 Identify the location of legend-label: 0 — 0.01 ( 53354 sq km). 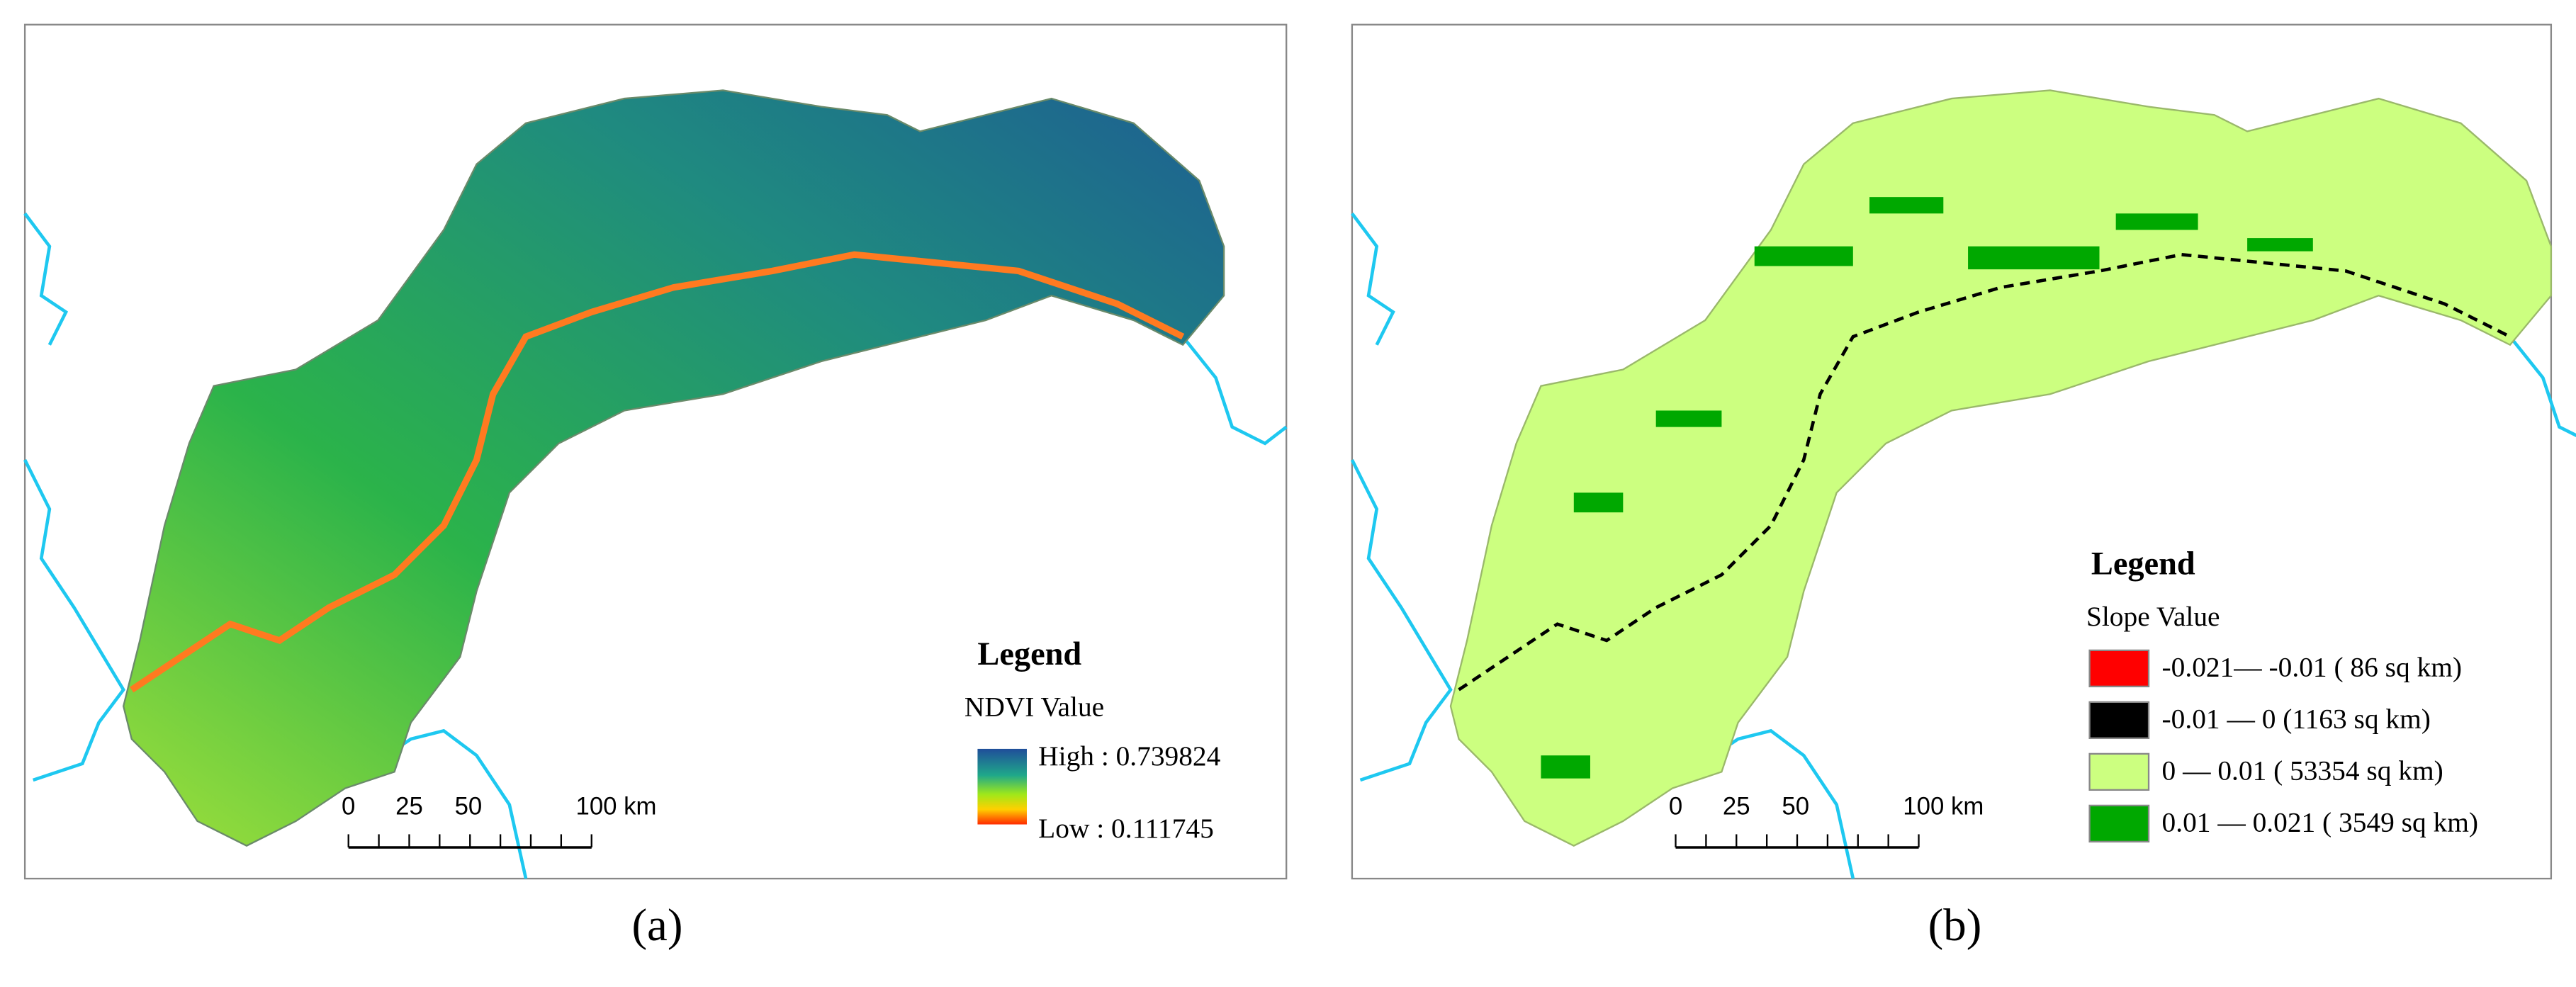
(2302, 770).